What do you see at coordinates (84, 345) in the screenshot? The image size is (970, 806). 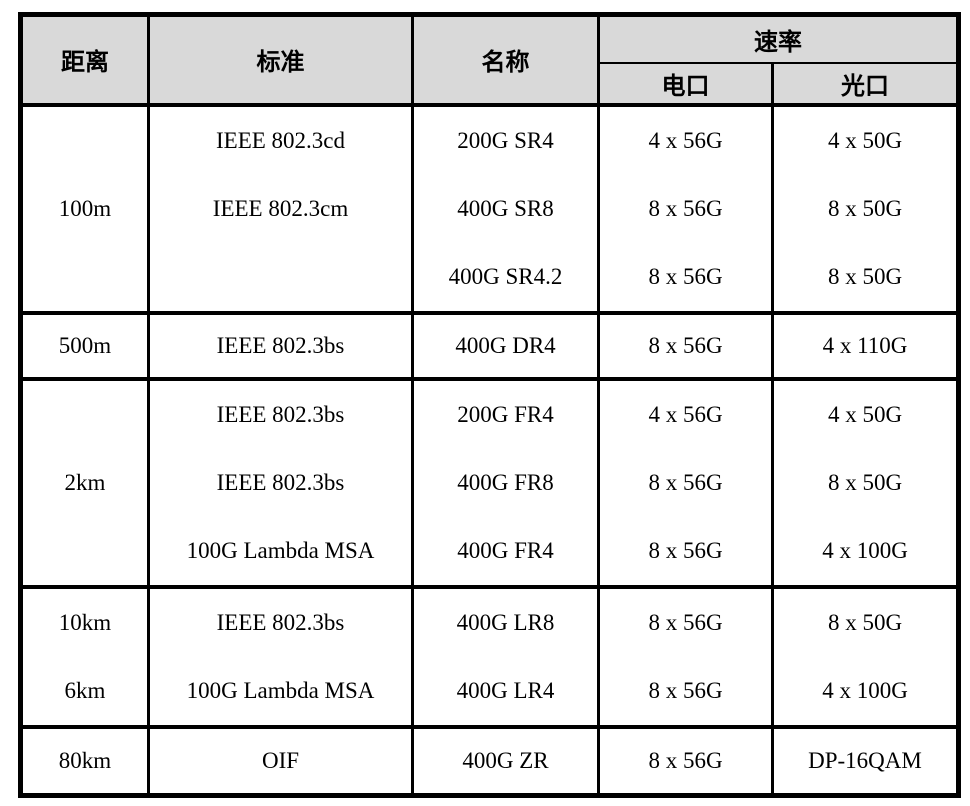 I see `distance-cell: 500m` at bounding box center [84, 345].